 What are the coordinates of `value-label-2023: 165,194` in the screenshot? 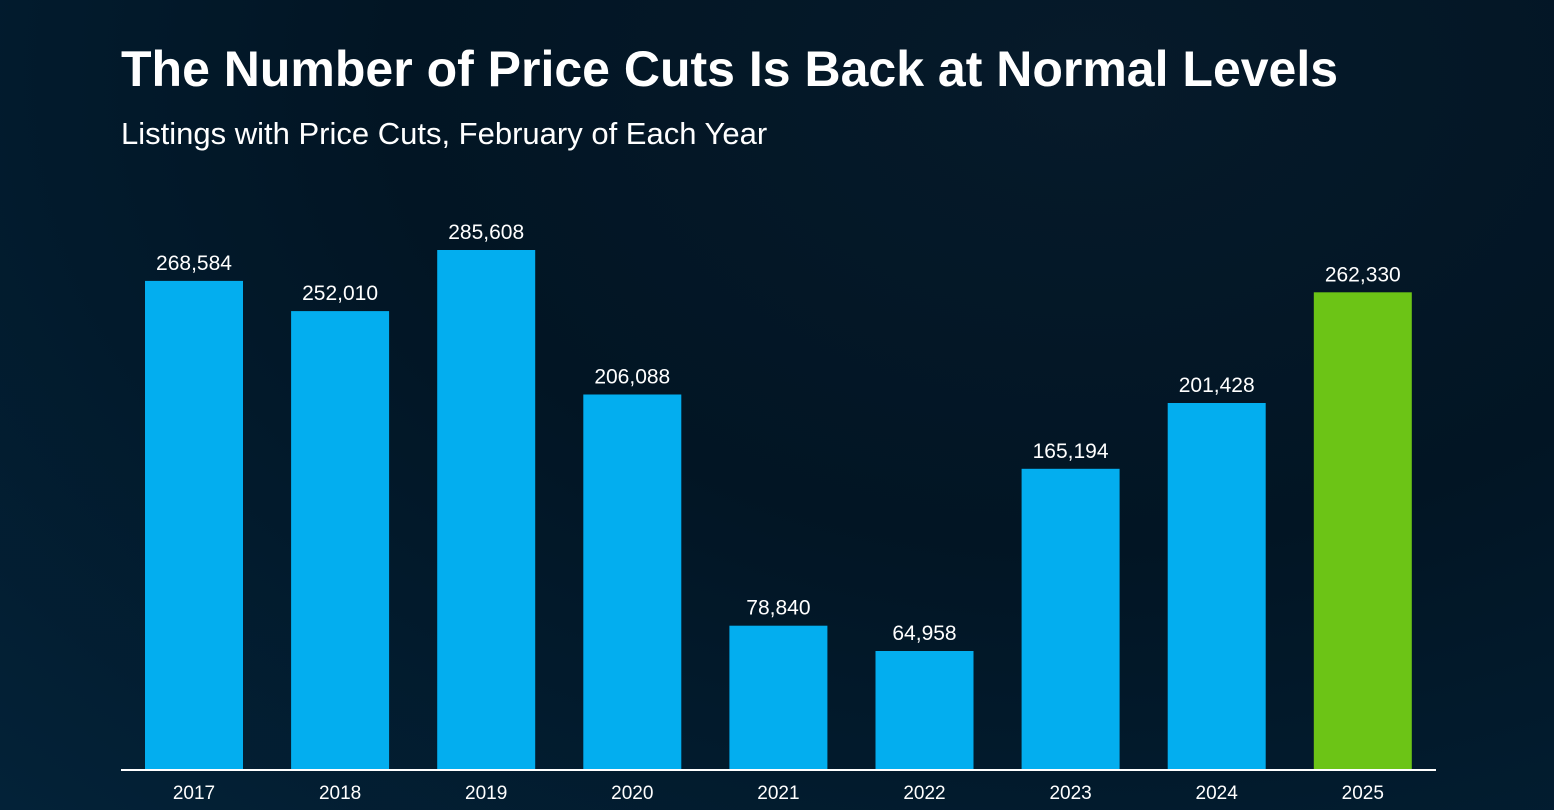 It's located at (1071, 451).